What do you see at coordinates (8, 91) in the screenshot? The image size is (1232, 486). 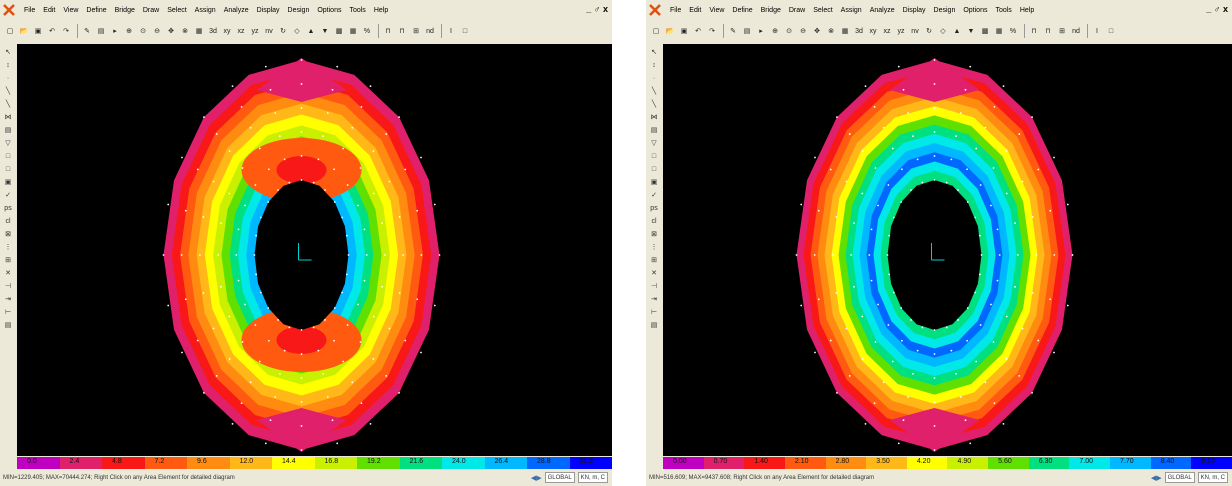 I see `draw-frame-icon: ╲` at bounding box center [8, 91].